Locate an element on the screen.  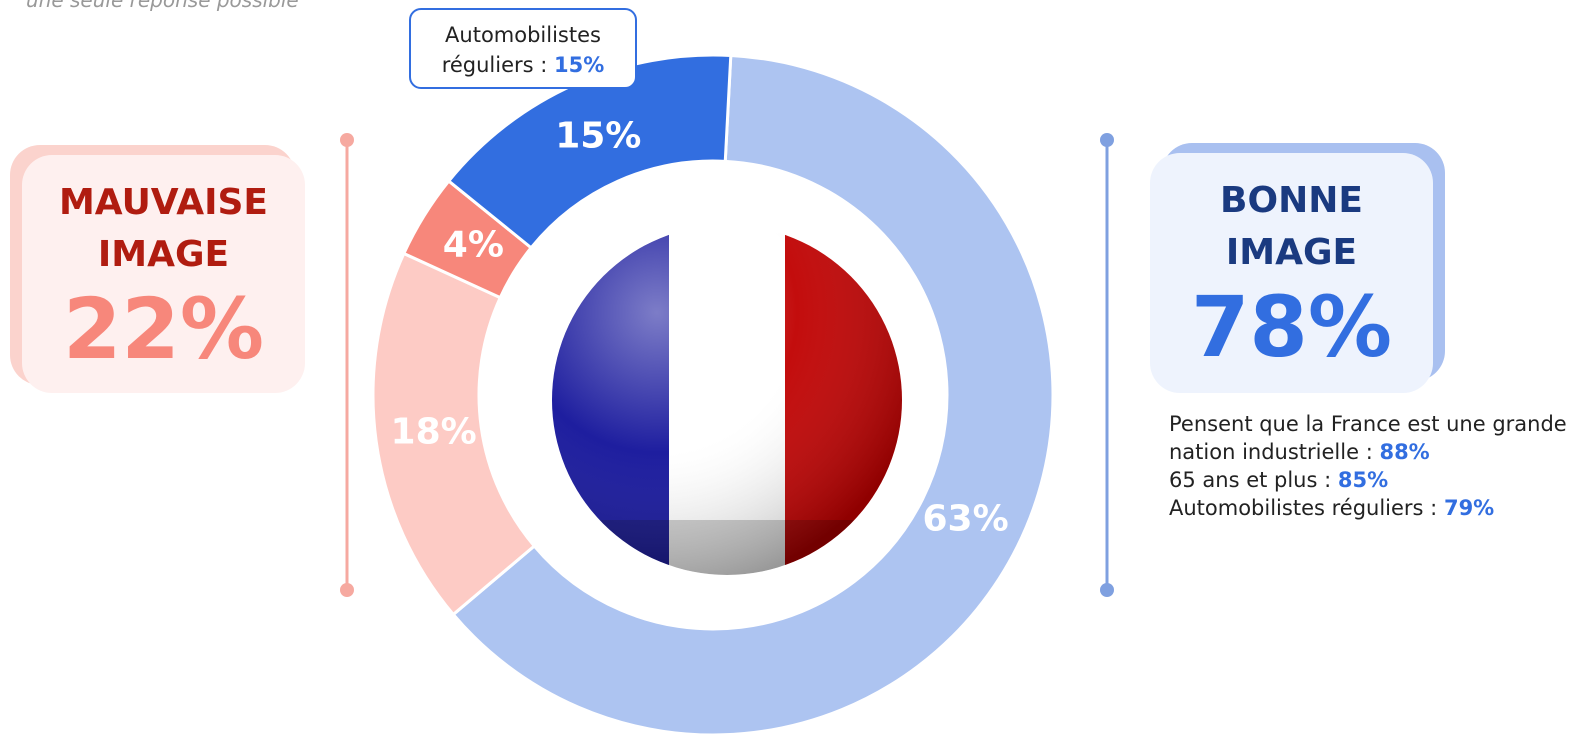
segment-label: 4% is located at coordinates (473, 244).